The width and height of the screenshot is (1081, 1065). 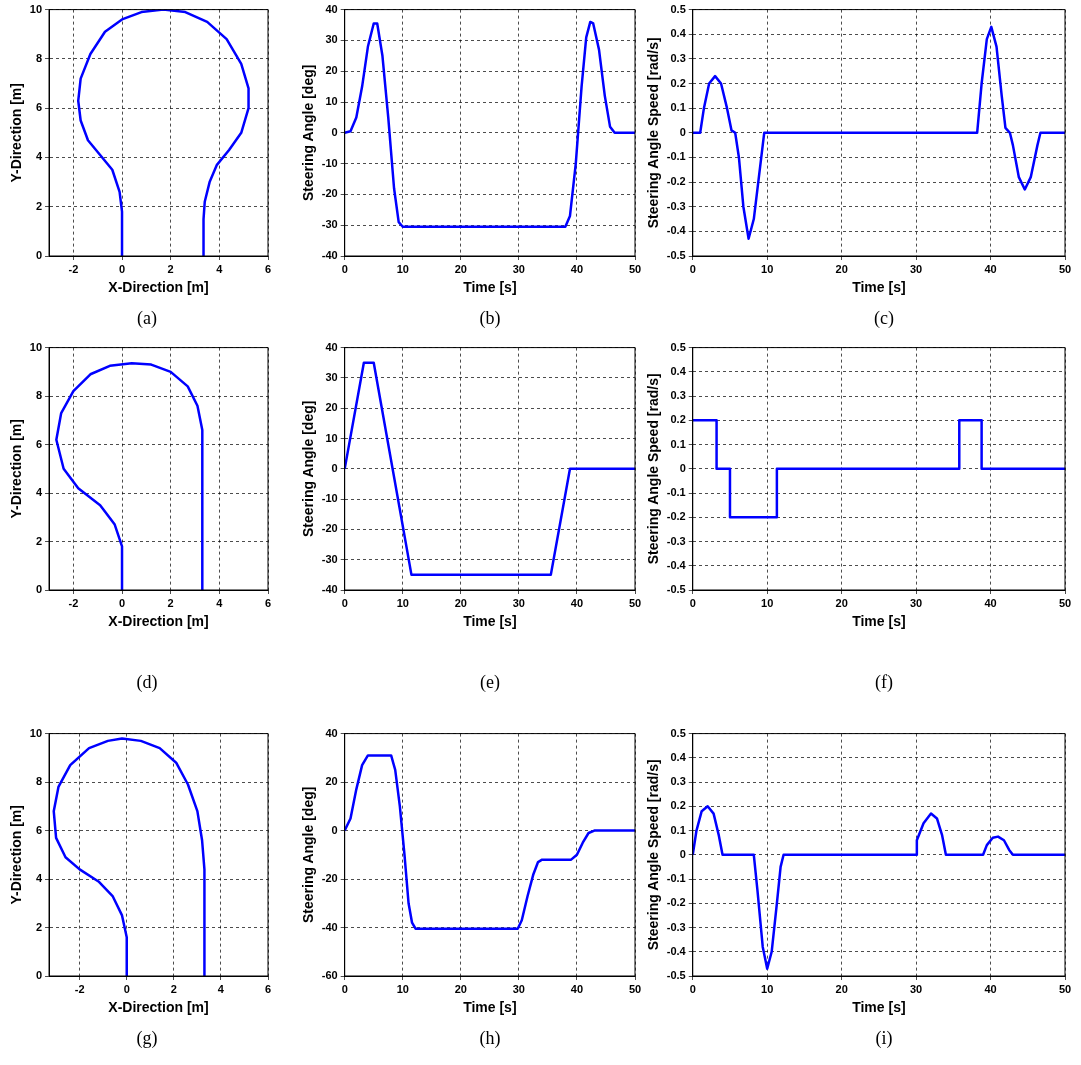 What do you see at coordinates (147, 318) in the screenshot?
I see `text: (a)` at bounding box center [147, 318].